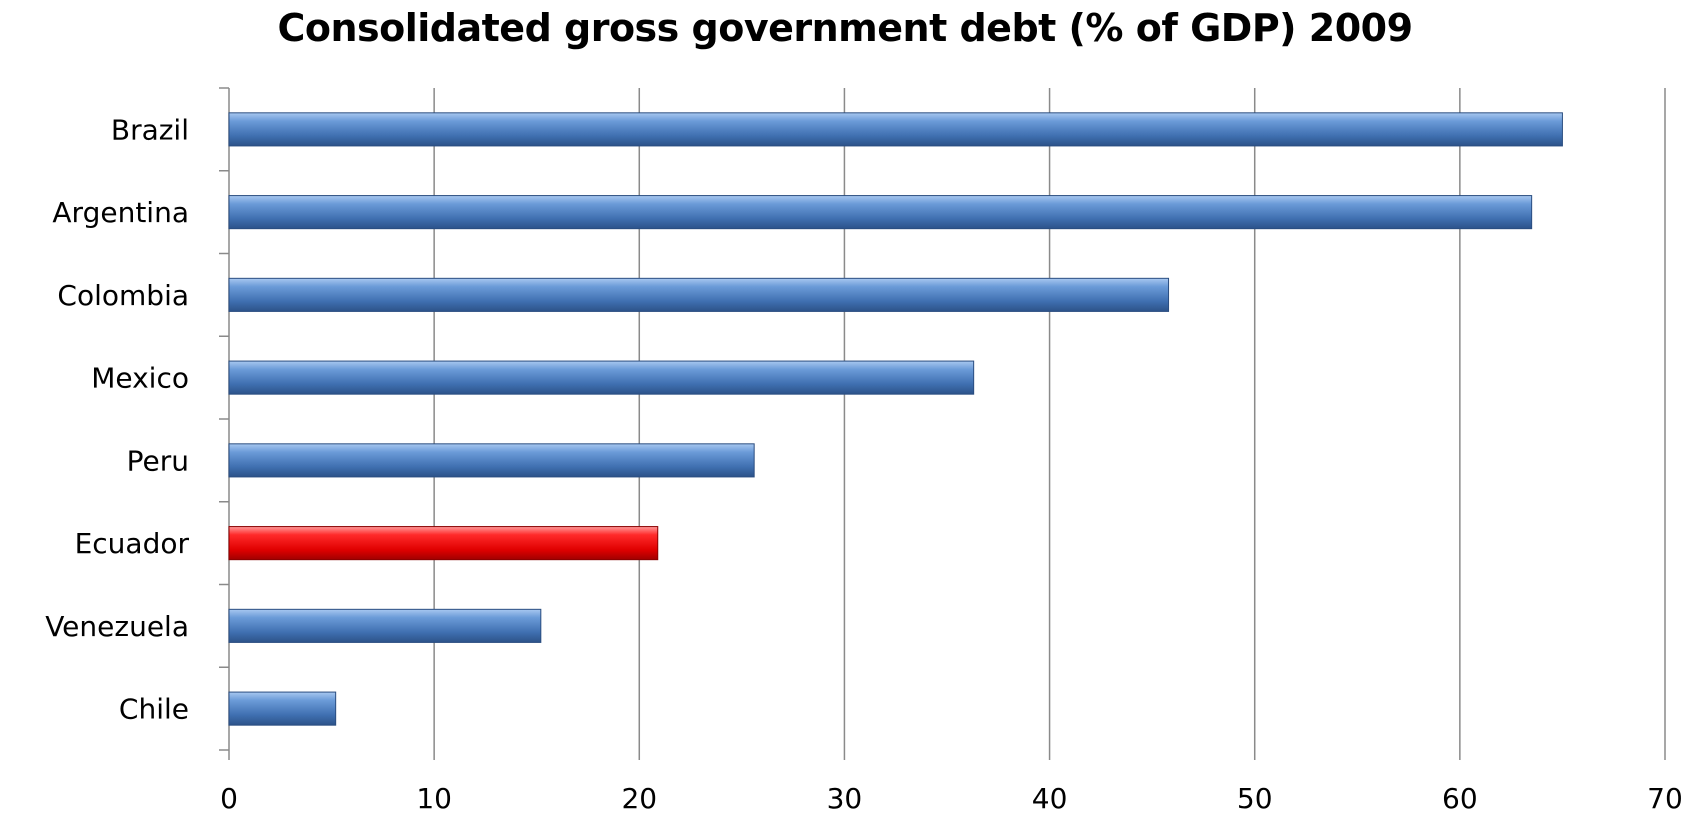 The width and height of the screenshot is (1690, 820). Describe the element at coordinates (1460, 798) in the screenshot. I see `x-tick-label: 60` at that location.